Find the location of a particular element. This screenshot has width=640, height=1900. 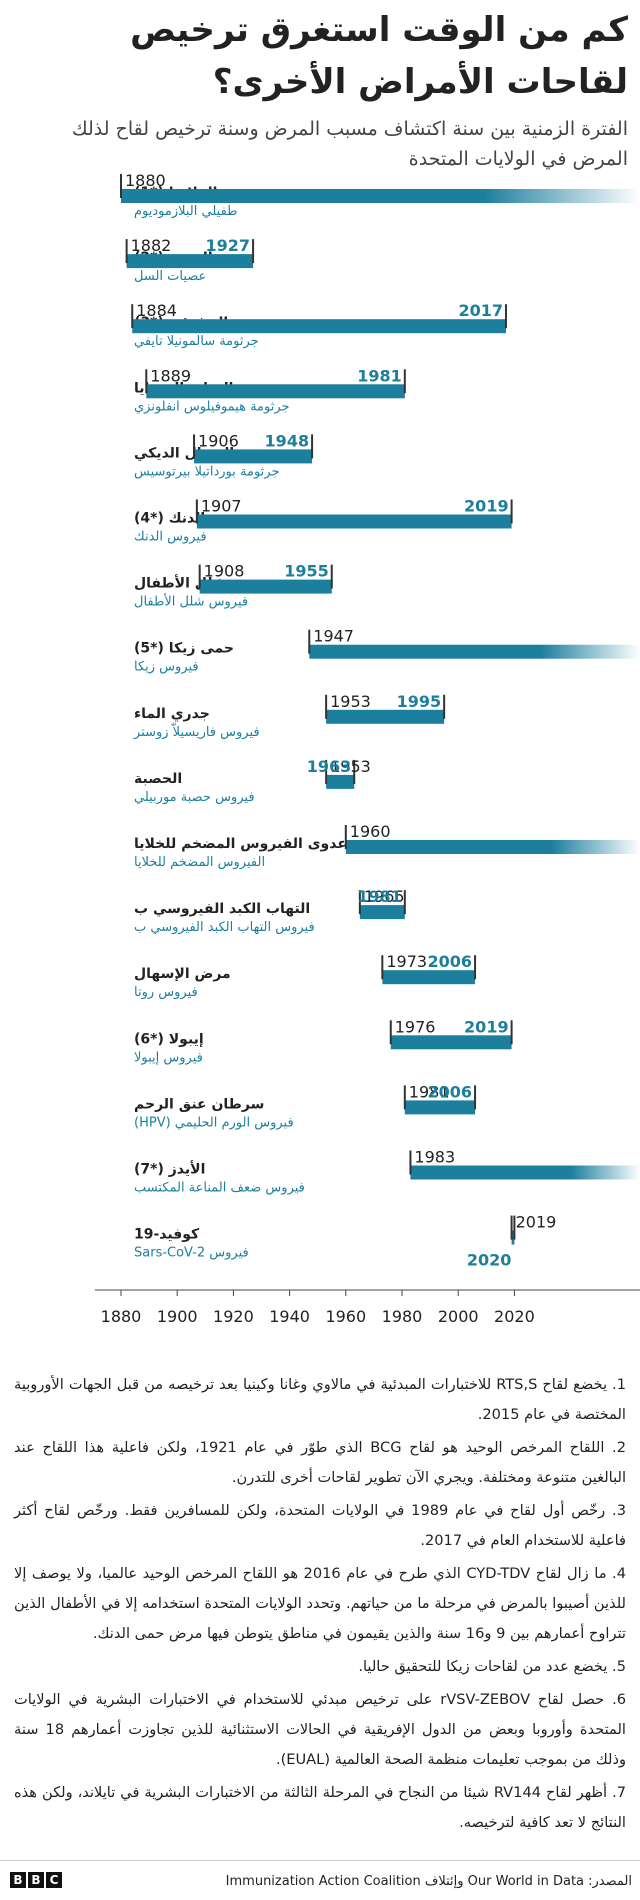

start-year-label: 1983 is located at coordinates (434, 1157).